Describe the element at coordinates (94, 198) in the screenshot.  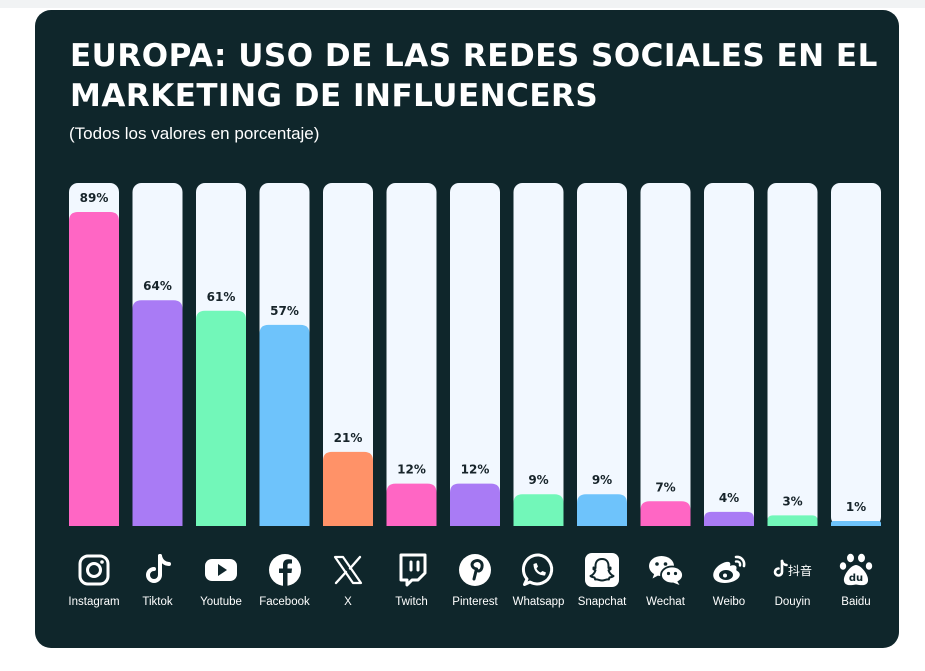
I see `data-label: 89%` at that location.